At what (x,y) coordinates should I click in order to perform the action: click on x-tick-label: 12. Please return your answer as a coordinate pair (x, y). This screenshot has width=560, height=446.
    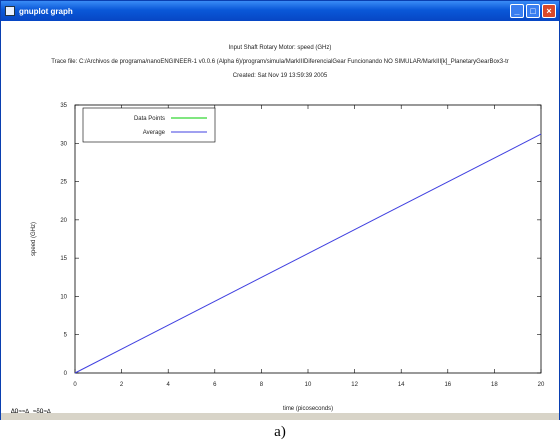
    Looking at the image, I should click on (354, 385).